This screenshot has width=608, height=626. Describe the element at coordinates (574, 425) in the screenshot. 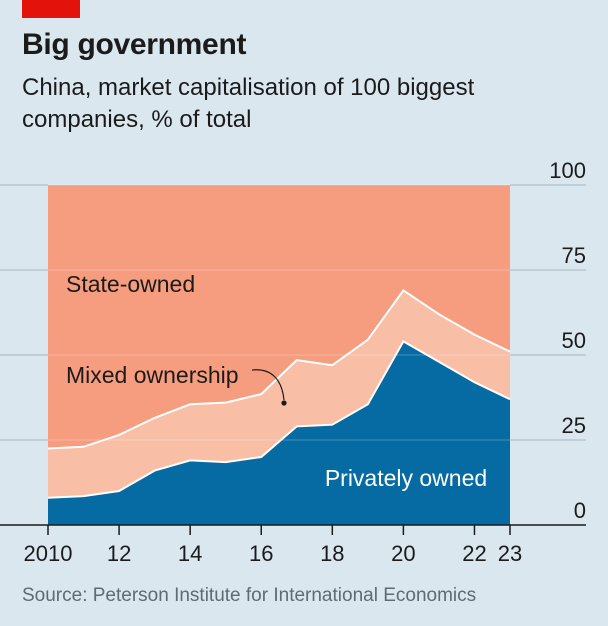

I see `y-tick-label: 25` at that location.